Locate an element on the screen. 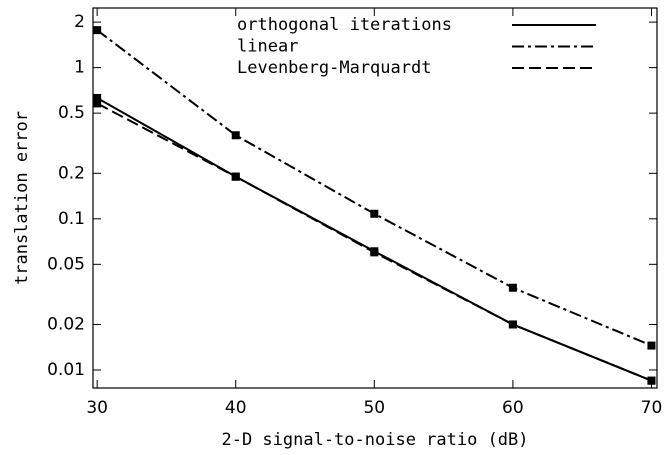 The height and width of the screenshot is (455, 669). y-tick-label: 0.2 is located at coordinates (71, 173).